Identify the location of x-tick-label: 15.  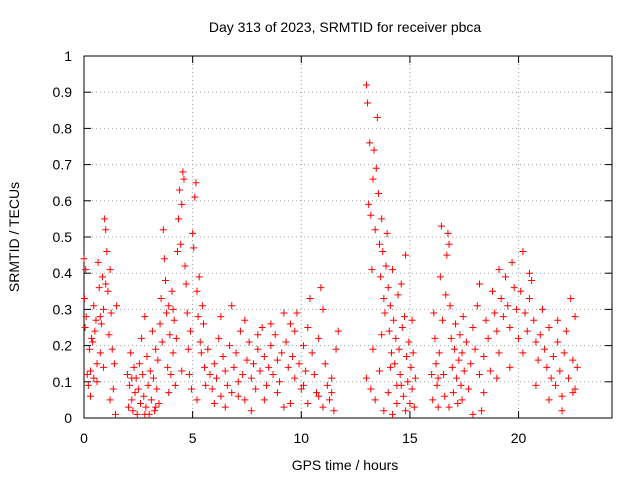
(410, 438).